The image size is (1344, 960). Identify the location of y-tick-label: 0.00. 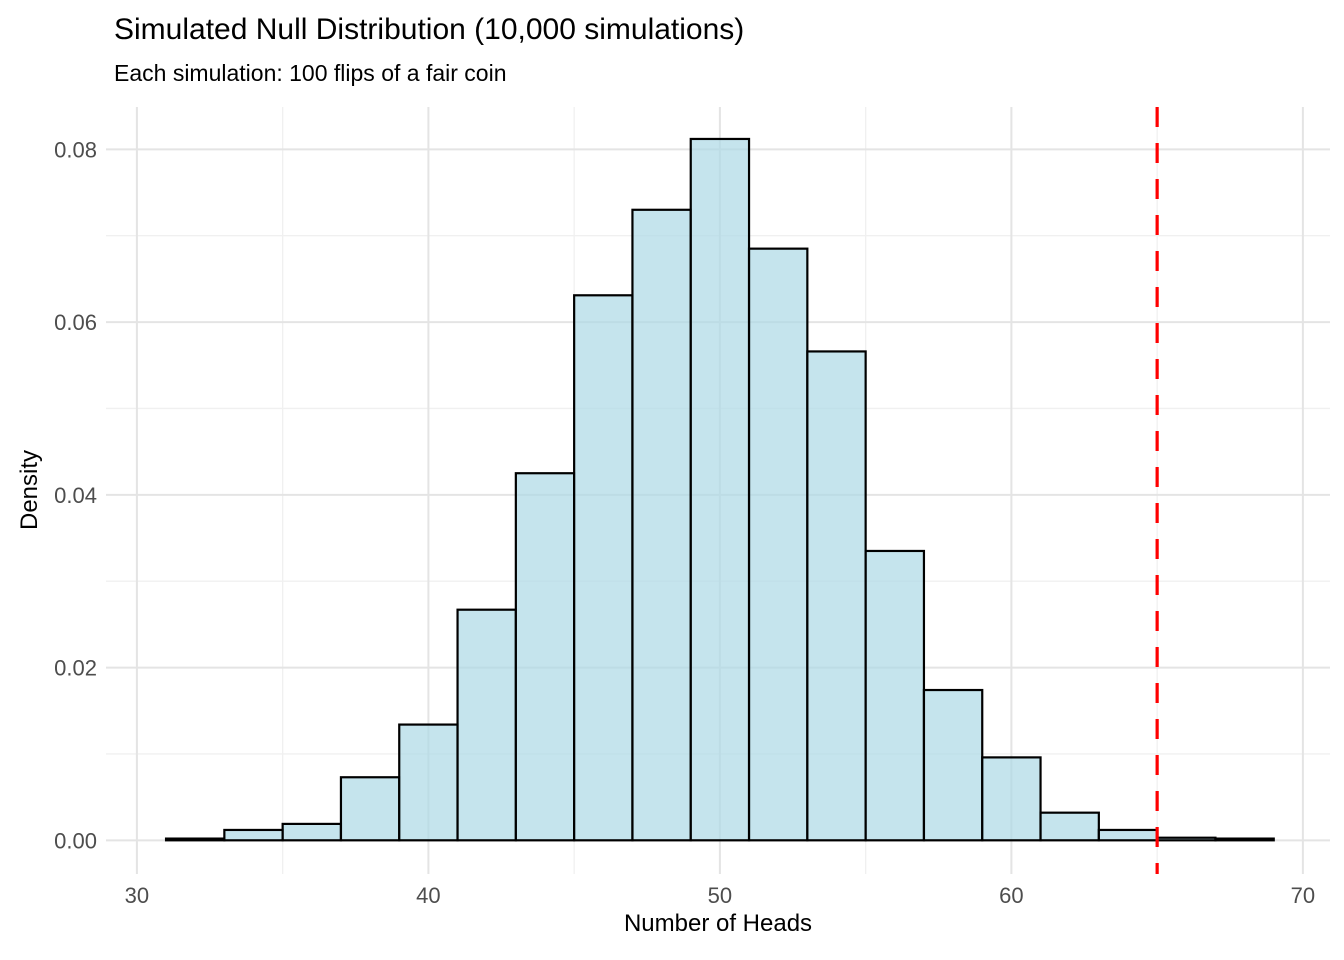
(75, 840).